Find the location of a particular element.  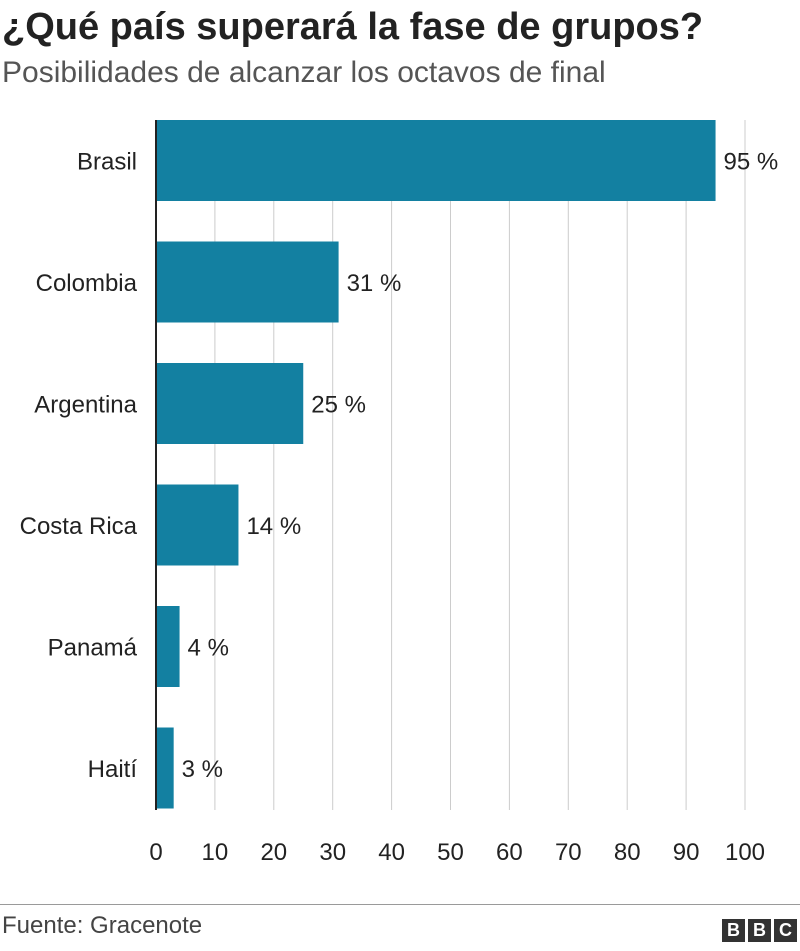

x-tick-label: 60 is located at coordinates (509, 852).